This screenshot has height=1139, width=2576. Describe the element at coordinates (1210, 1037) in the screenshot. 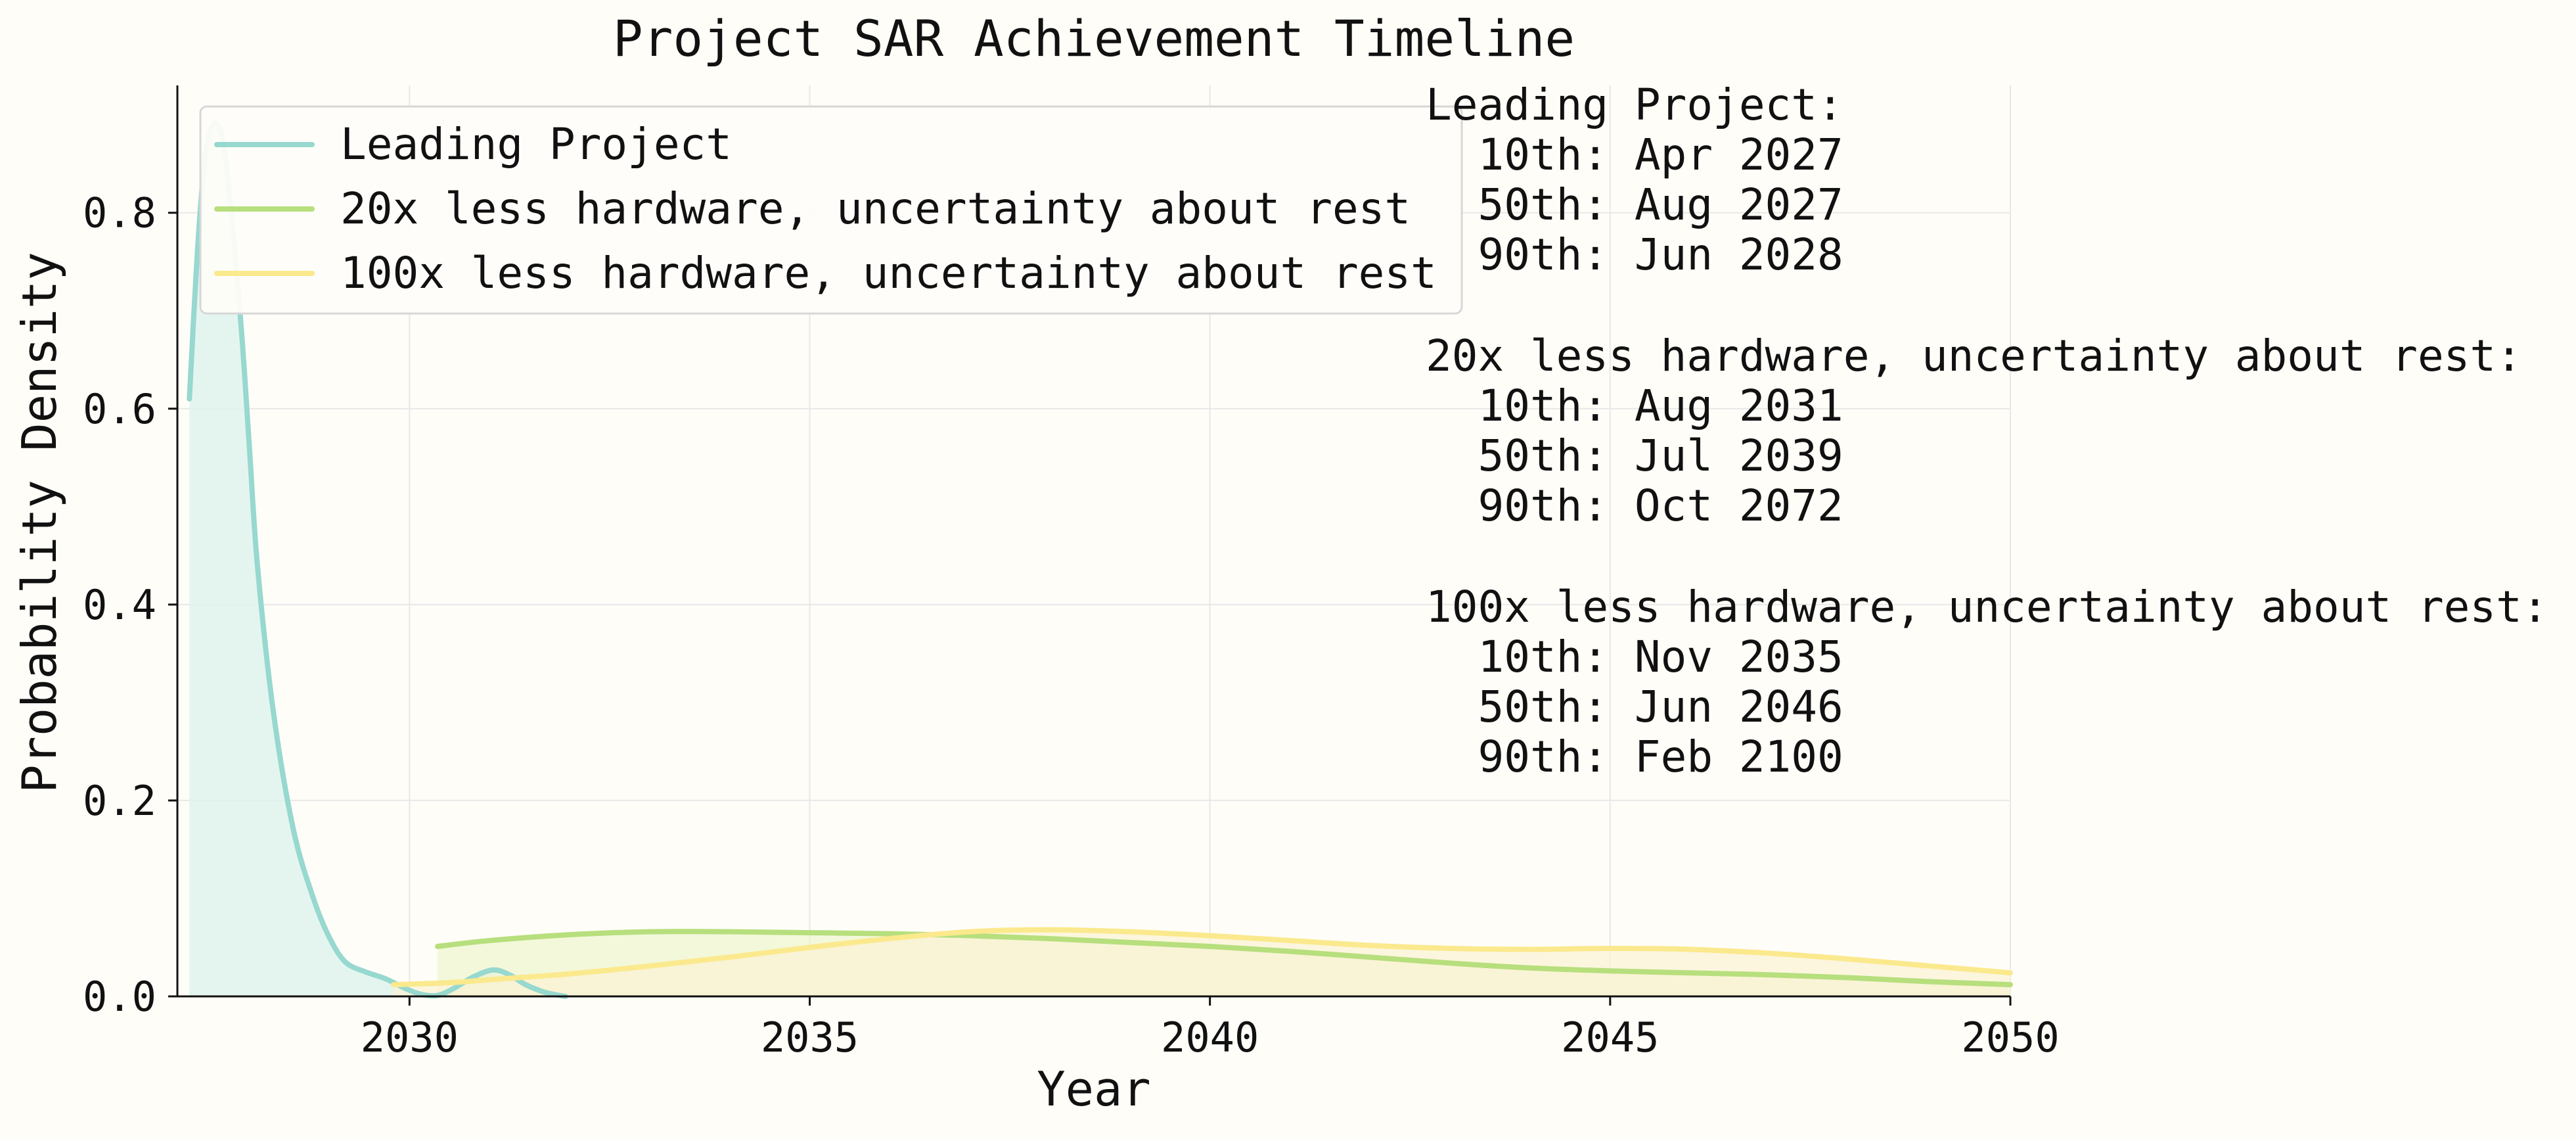

I see `x-tick-label: 2040` at that location.